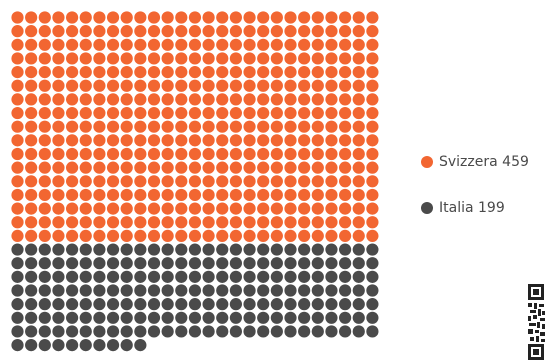 Image resolution: width=546 pixels, height=360 pixels. What do you see at coordinates (536, 321) in the screenshot?
I see `qr-code-icon` at bounding box center [536, 321].